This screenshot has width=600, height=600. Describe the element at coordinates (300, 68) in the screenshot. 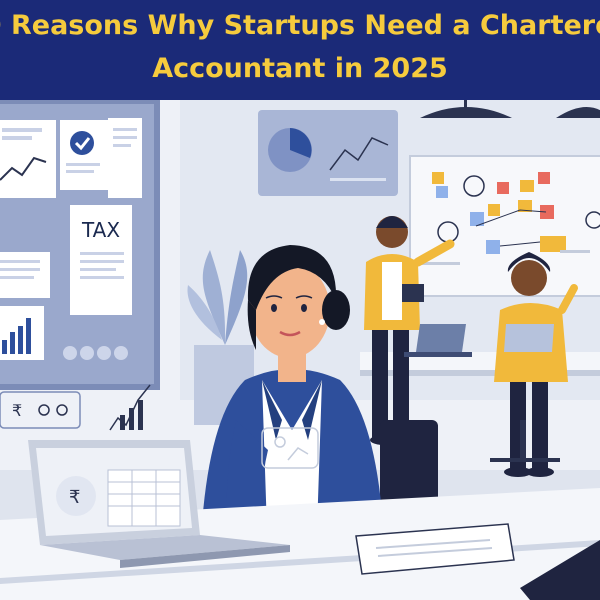

I see `title-line-2: Accountant in 2025` at that location.